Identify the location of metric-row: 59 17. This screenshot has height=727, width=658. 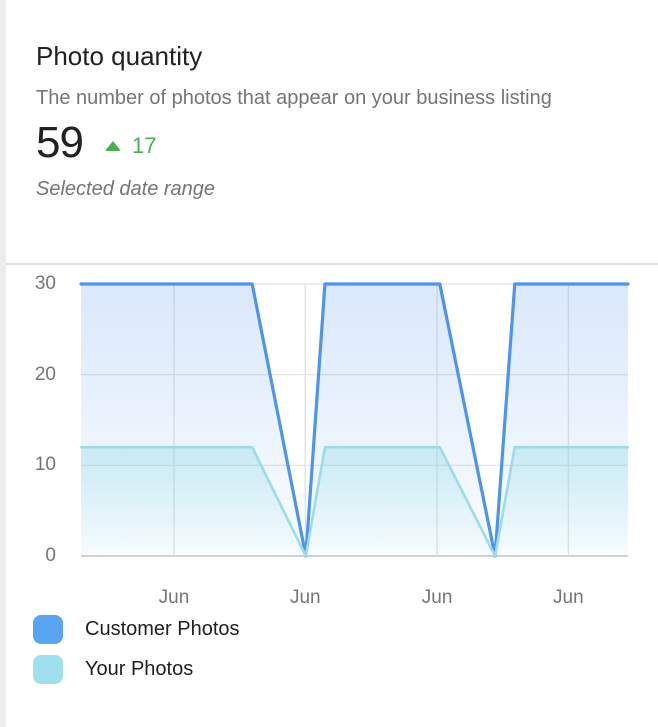
(96, 143).